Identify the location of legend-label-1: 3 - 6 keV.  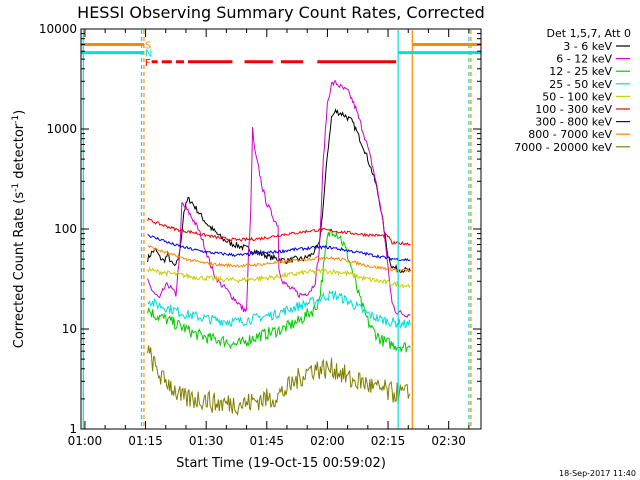
(587, 46).